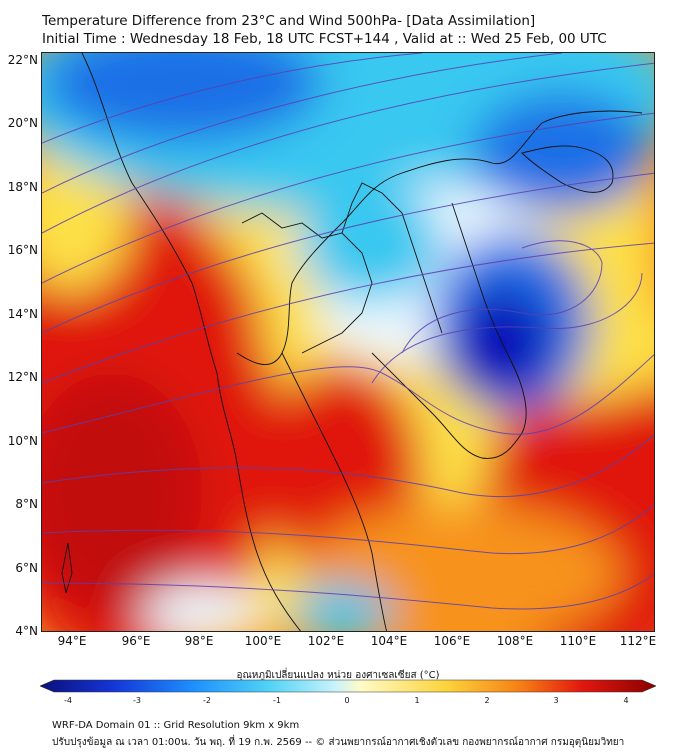  What do you see at coordinates (452, 641) in the screenshot?
I see `lon-label-106e: 106°E` at bounding box center [452, 641].